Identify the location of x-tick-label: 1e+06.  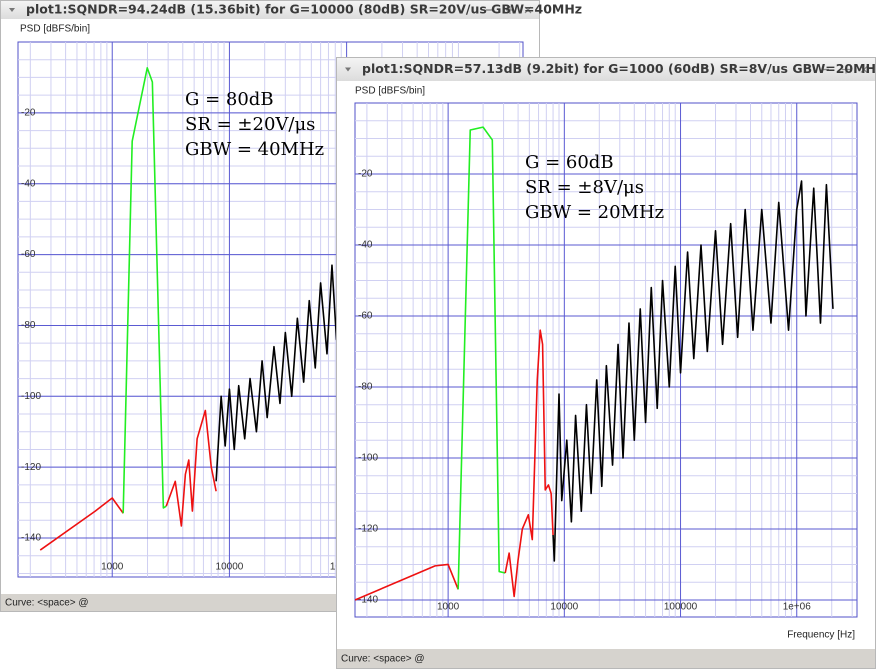
(797, 607).